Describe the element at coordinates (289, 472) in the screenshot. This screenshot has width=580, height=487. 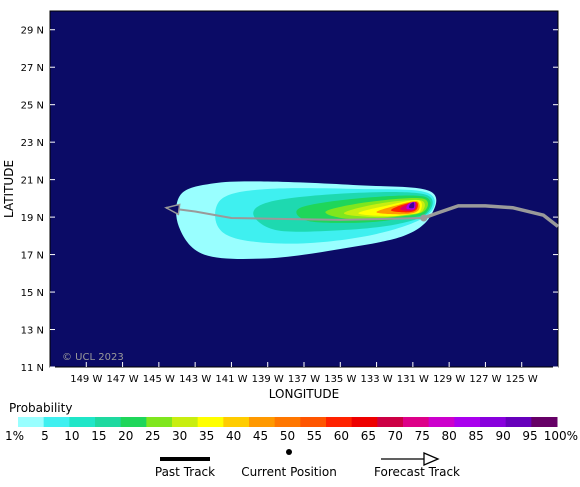
I see `current-position-legend-label: Current Position` at that location.